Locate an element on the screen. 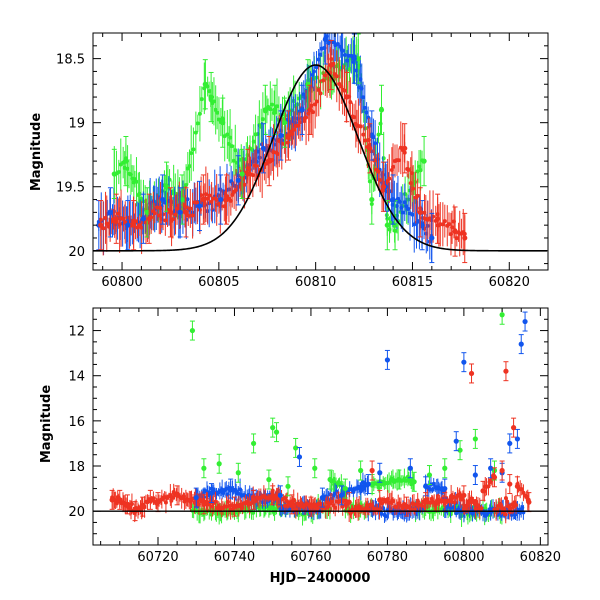  y-tick-label: 20 is located at coordinates (76, 252).